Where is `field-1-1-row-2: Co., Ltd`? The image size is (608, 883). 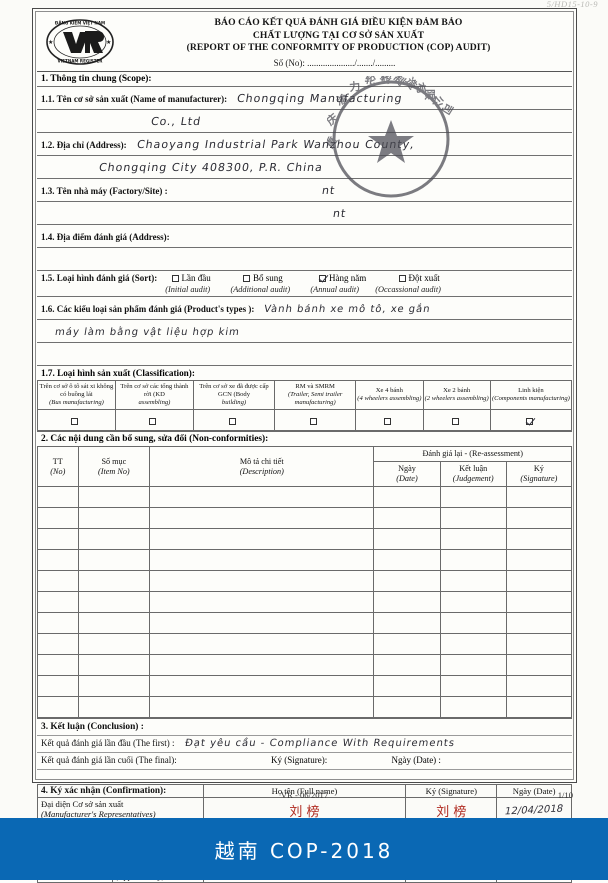 field-1-1-row-2: Co., Ltd is located at coordinates (304, 121).